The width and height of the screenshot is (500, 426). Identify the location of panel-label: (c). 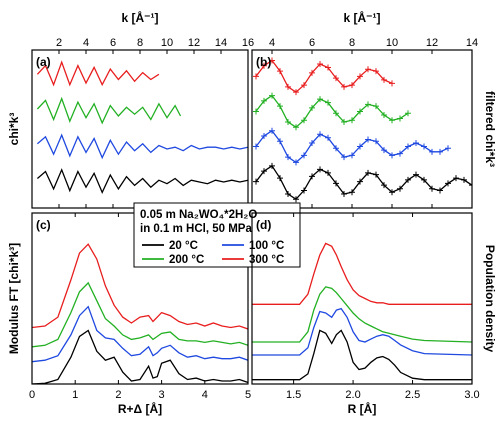
(43, 225).